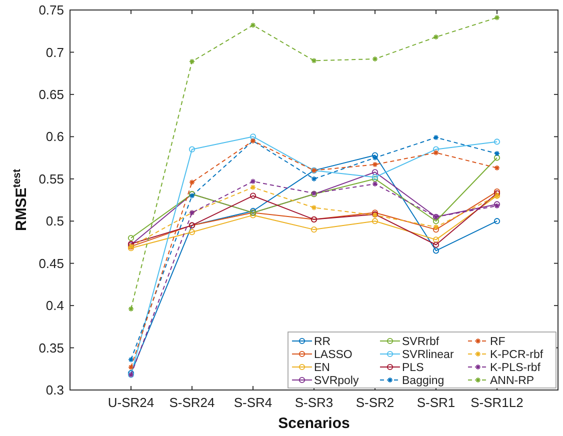 The width and height of the screenshot is (563, 436). Describe the element at coordinates (314, 423) in the screenshot. I see `x-axis-title: Scenarios` at that location.